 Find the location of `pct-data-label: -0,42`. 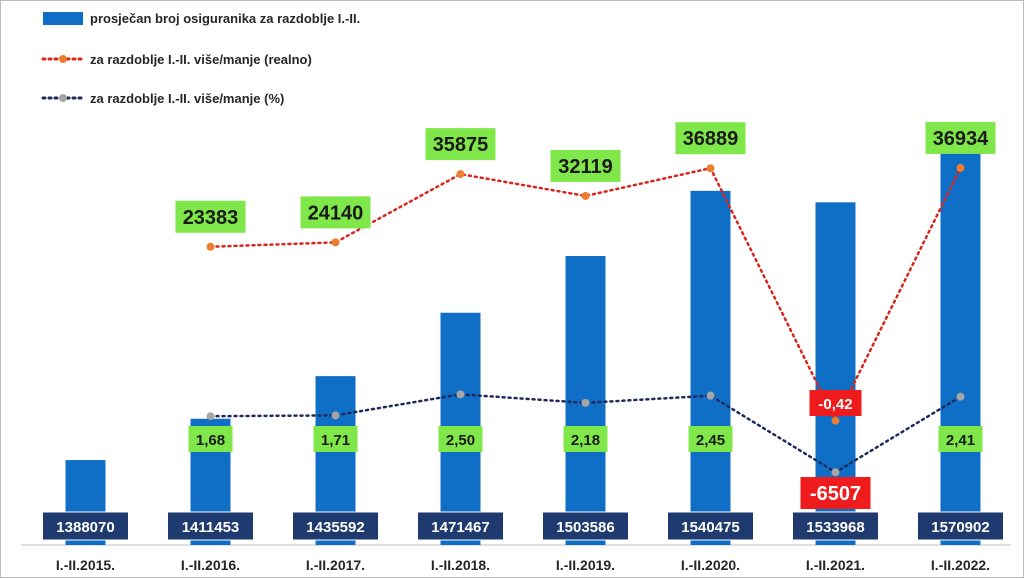

pct-data-label: -0,42 is located at coordinates (835, 404).